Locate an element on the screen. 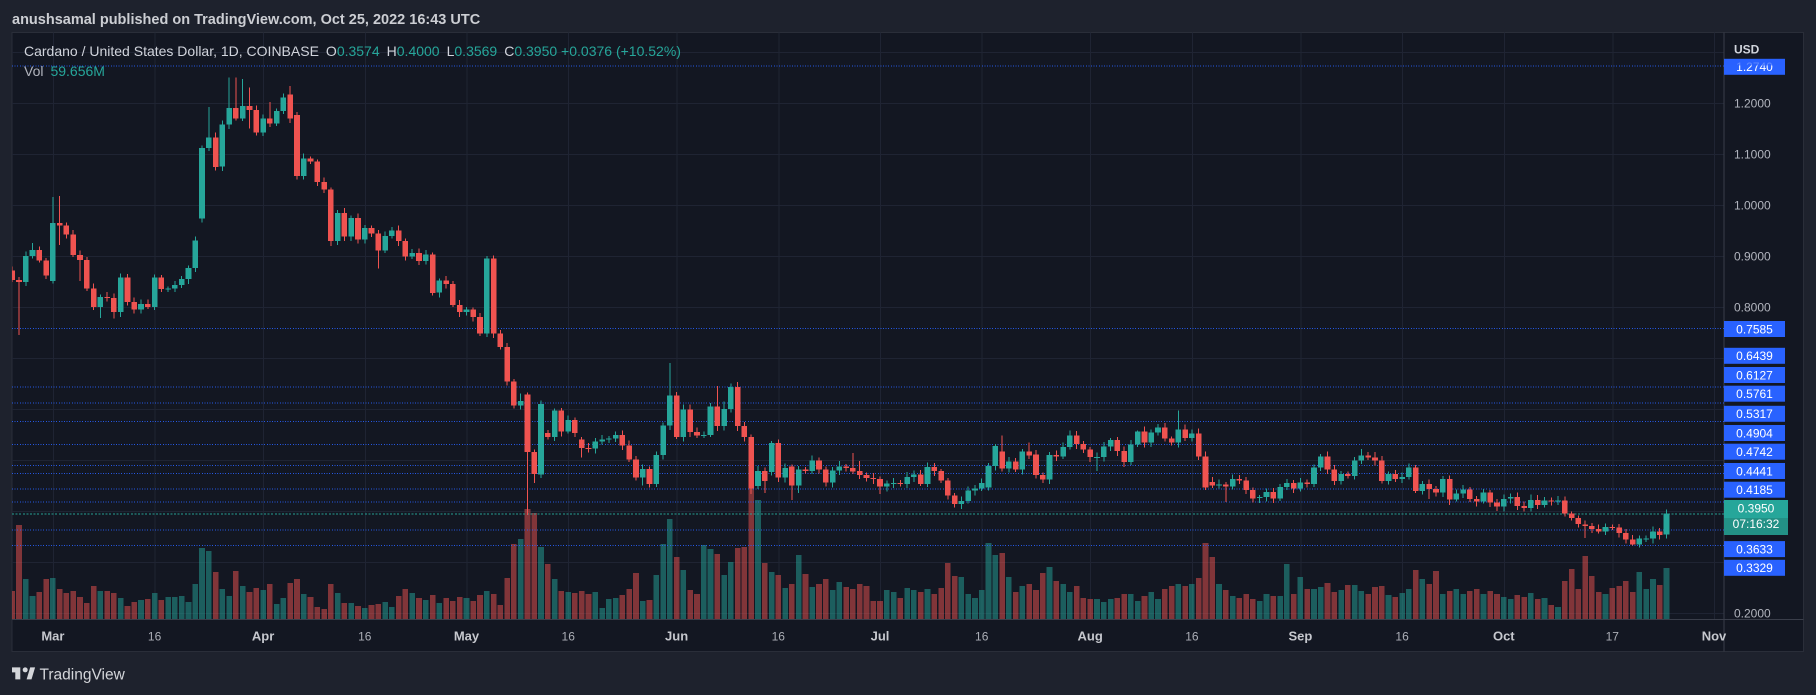 The width and height of the screenshot is (1816, 695). svg-text: 0.3633 is located at coordinates (1754, 549).